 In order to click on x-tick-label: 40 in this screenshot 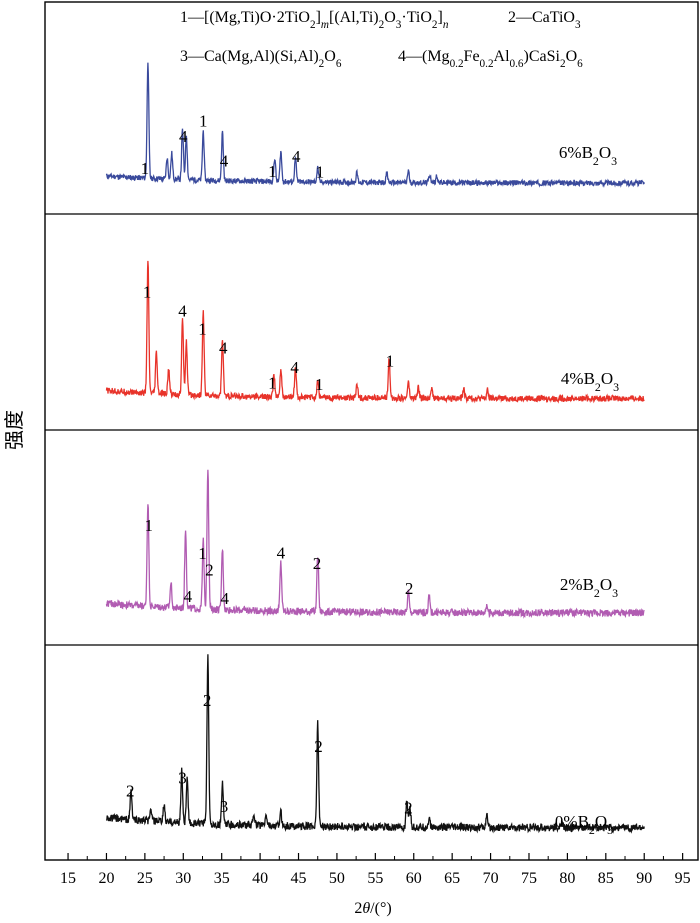, I will do `click(260, 878)`.